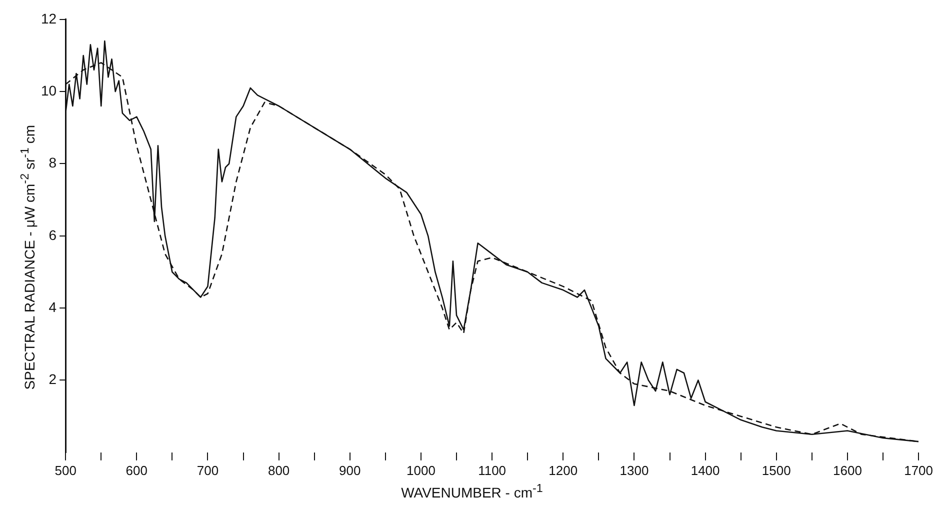 This screenshot has width=944, height=516. Describe the element at coordinates (52, 306) in the screenshot. I see `y-tick-label: 4` at that location.